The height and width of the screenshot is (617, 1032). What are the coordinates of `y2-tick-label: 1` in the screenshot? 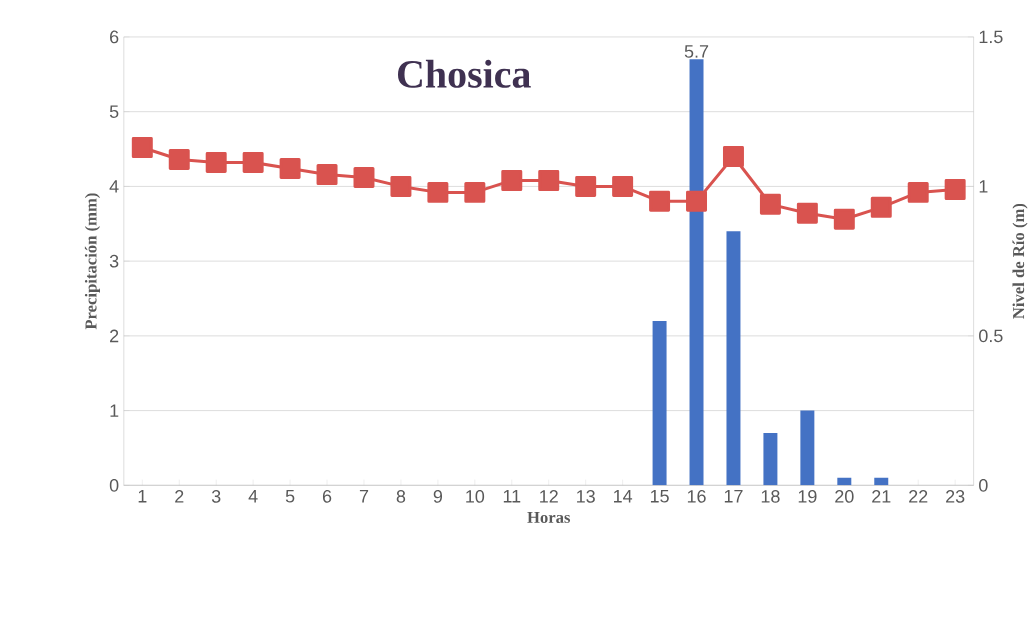 It's located at (983, 186).